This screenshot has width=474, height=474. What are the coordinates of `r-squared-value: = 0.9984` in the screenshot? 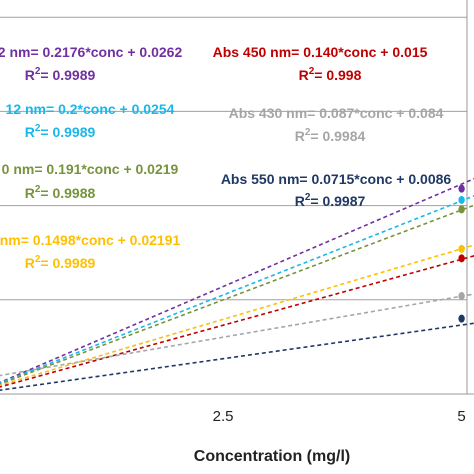 It's located at (337, 136).